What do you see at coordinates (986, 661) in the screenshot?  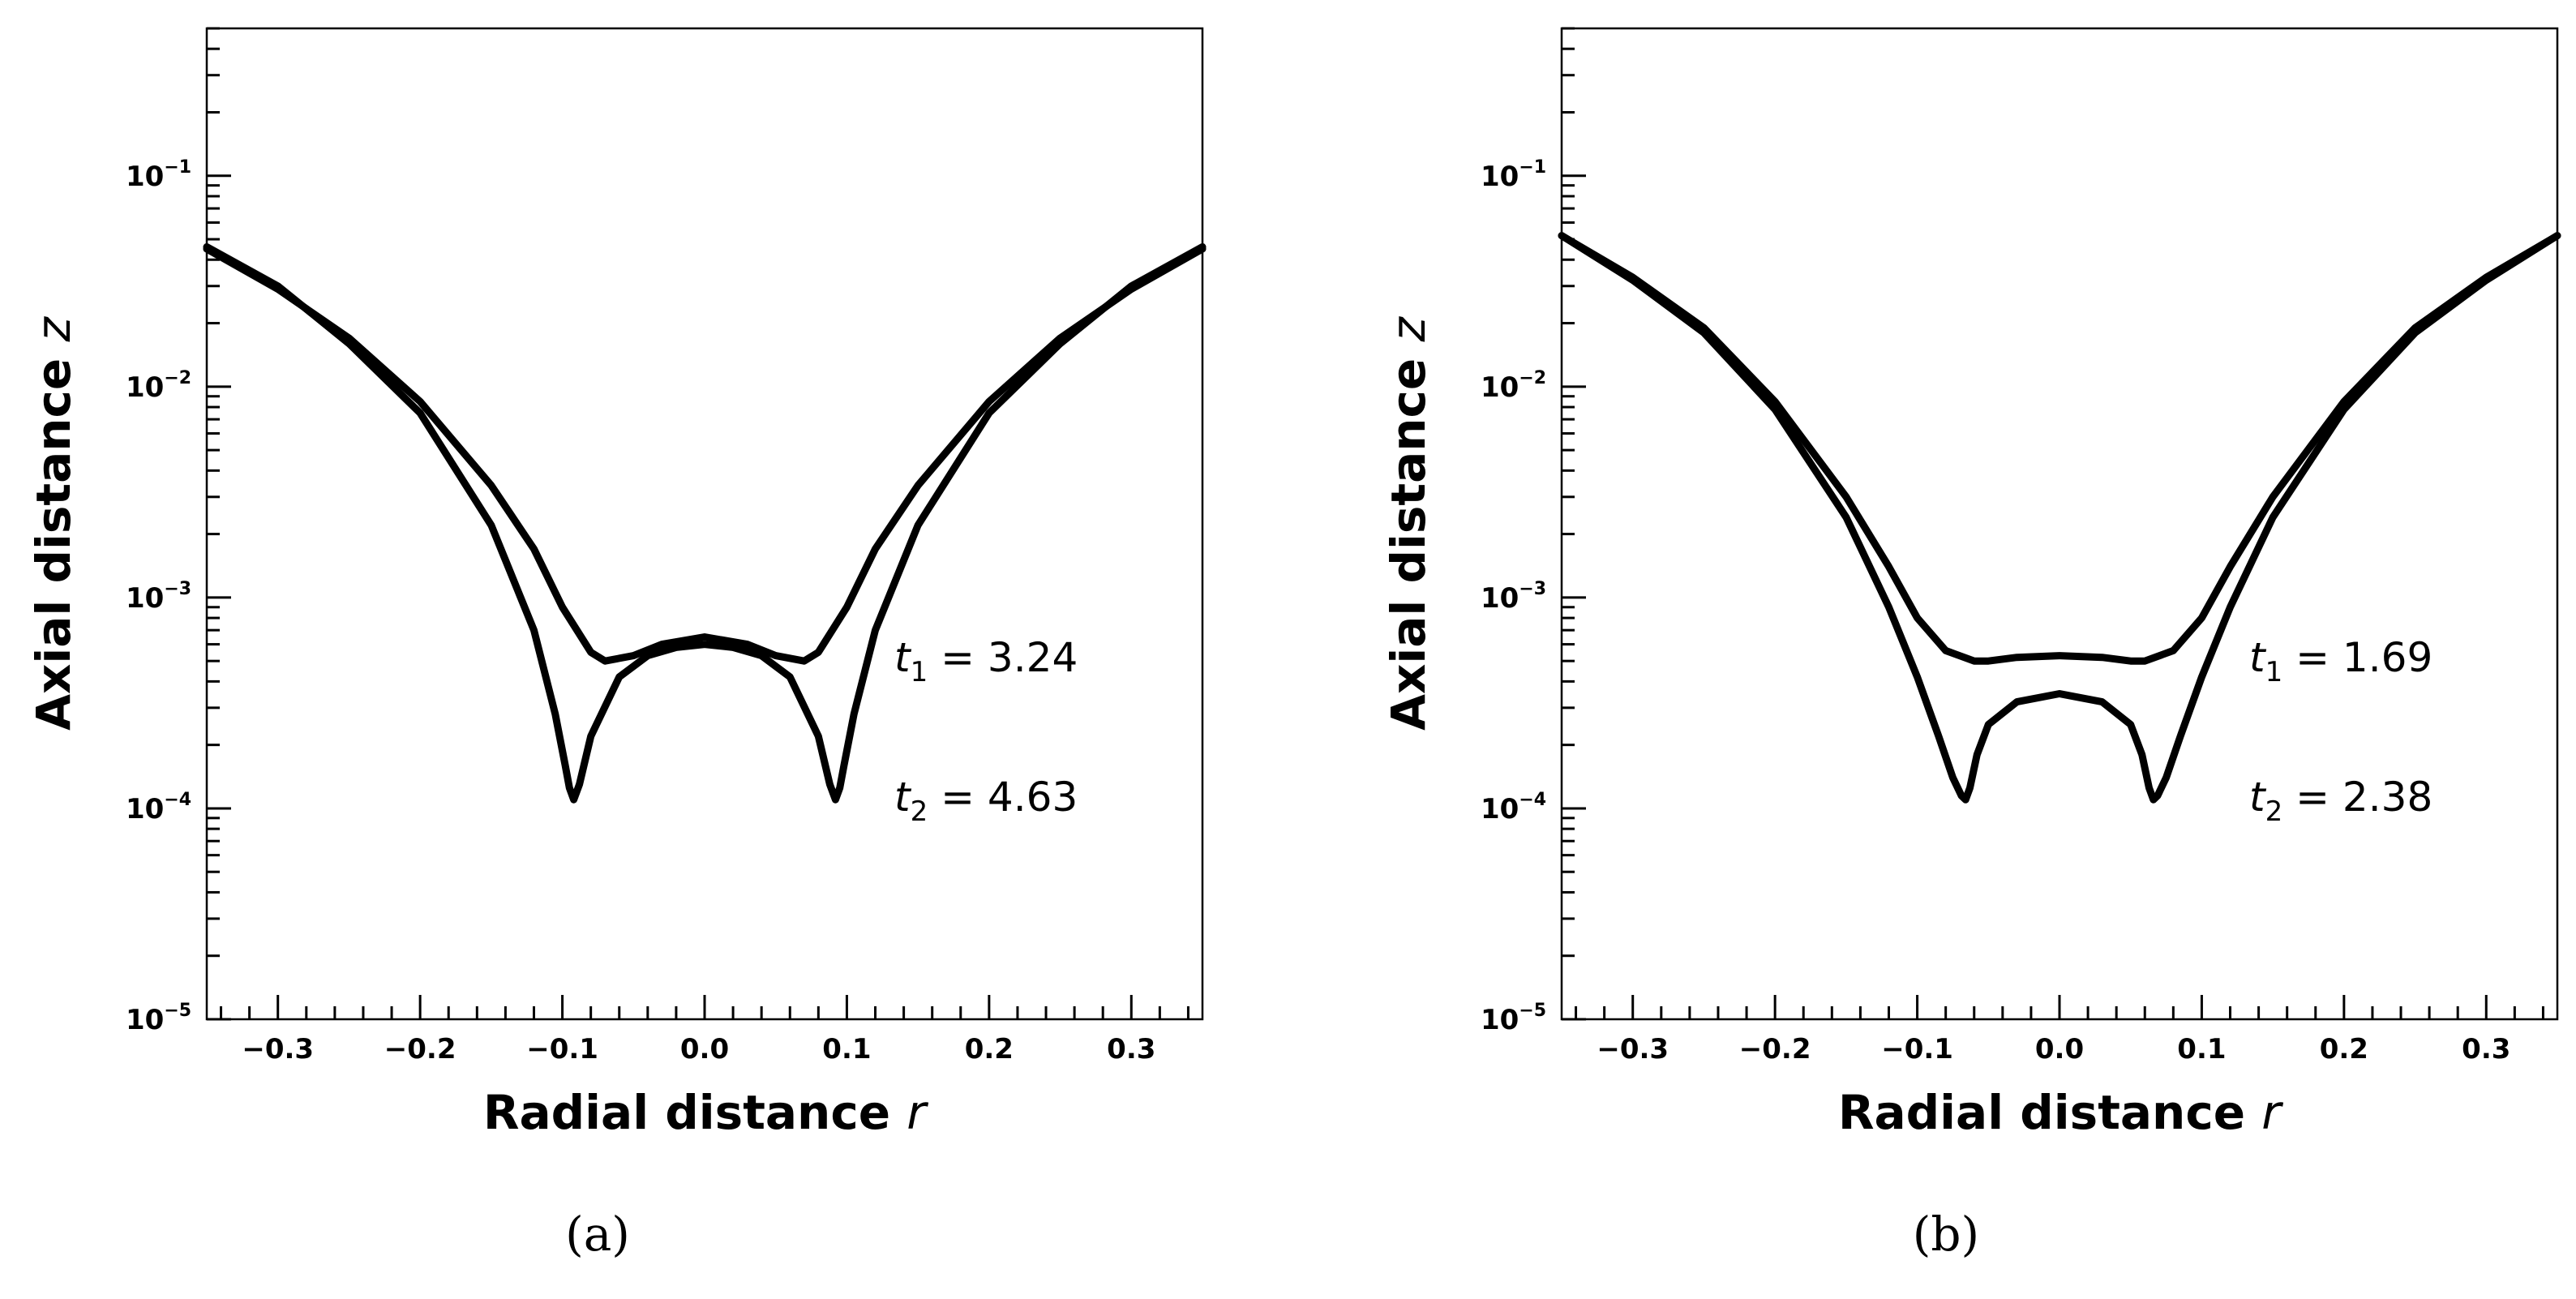 I see `annotation-t1: t1 = 3.24` at bounding box center [986, 661].